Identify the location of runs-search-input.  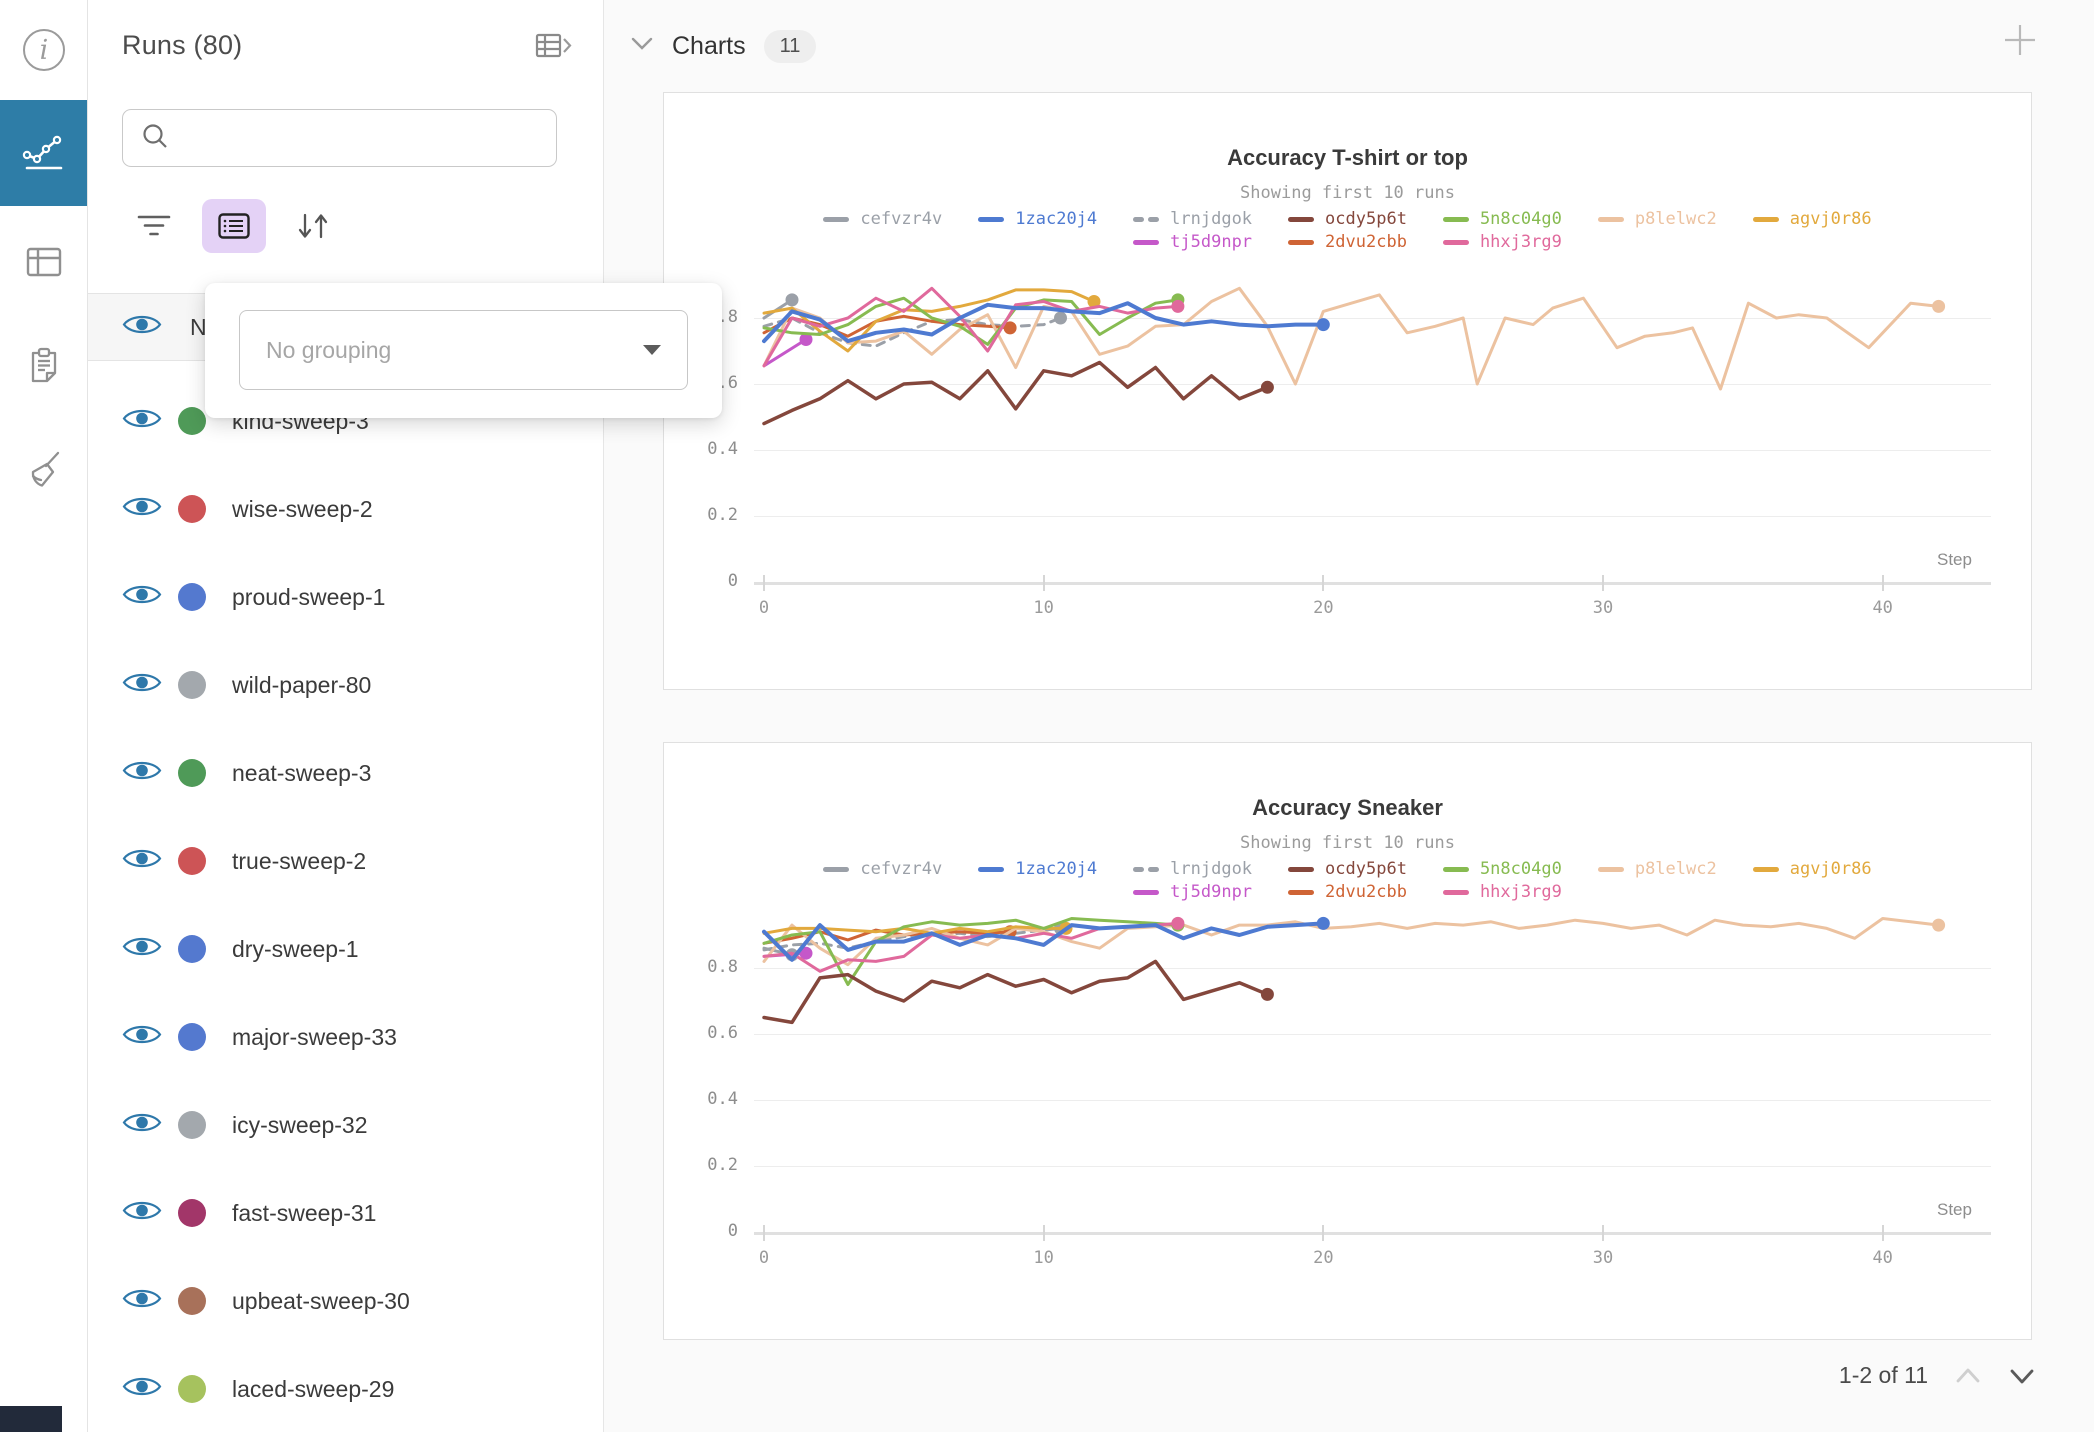
(369, 138).